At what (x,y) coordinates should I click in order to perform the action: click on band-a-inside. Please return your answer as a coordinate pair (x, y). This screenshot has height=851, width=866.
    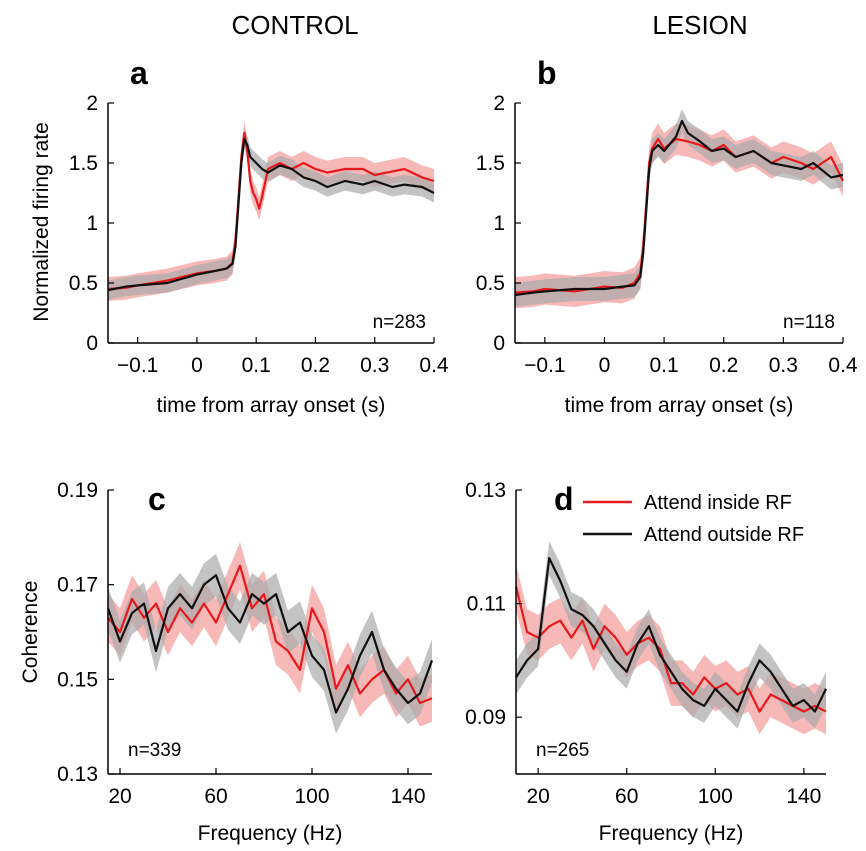
    Looking at the image, I should click on (271, 211).